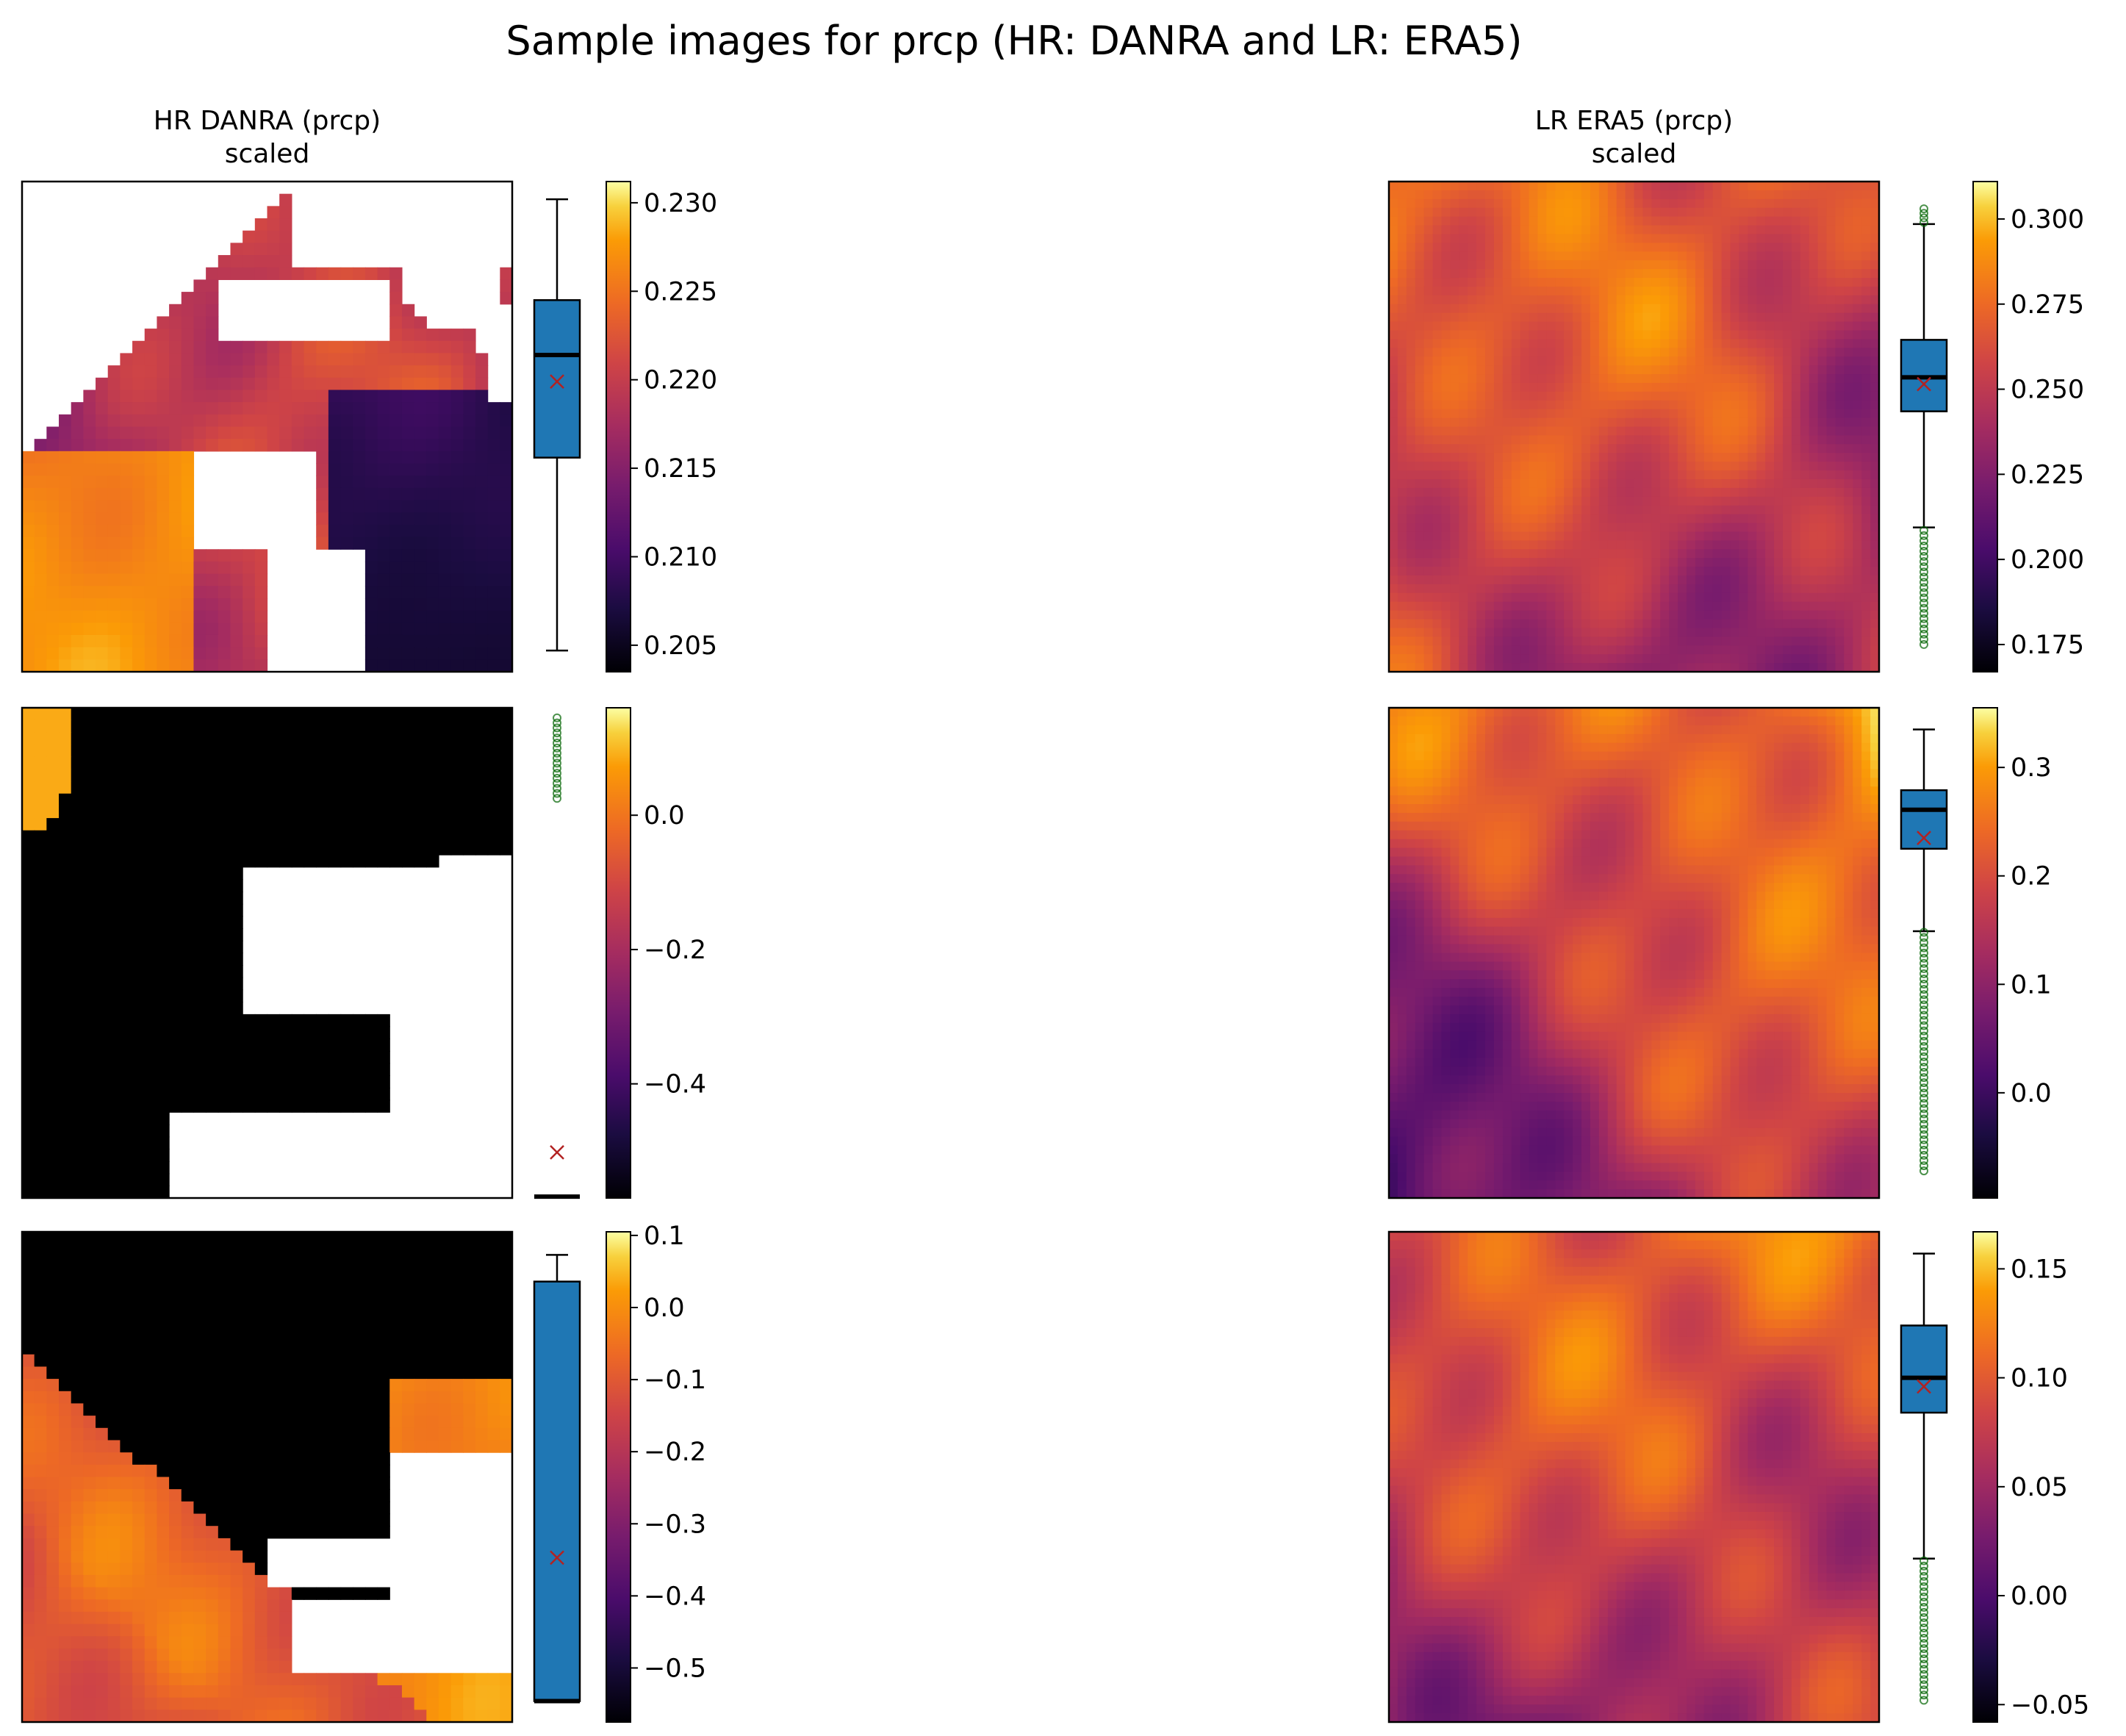 The image size is (2126, 1736). Describe the element at coordinates (2047, 219) in the screenshot. I see `colorbar-tick-label: 0.300` at that location.